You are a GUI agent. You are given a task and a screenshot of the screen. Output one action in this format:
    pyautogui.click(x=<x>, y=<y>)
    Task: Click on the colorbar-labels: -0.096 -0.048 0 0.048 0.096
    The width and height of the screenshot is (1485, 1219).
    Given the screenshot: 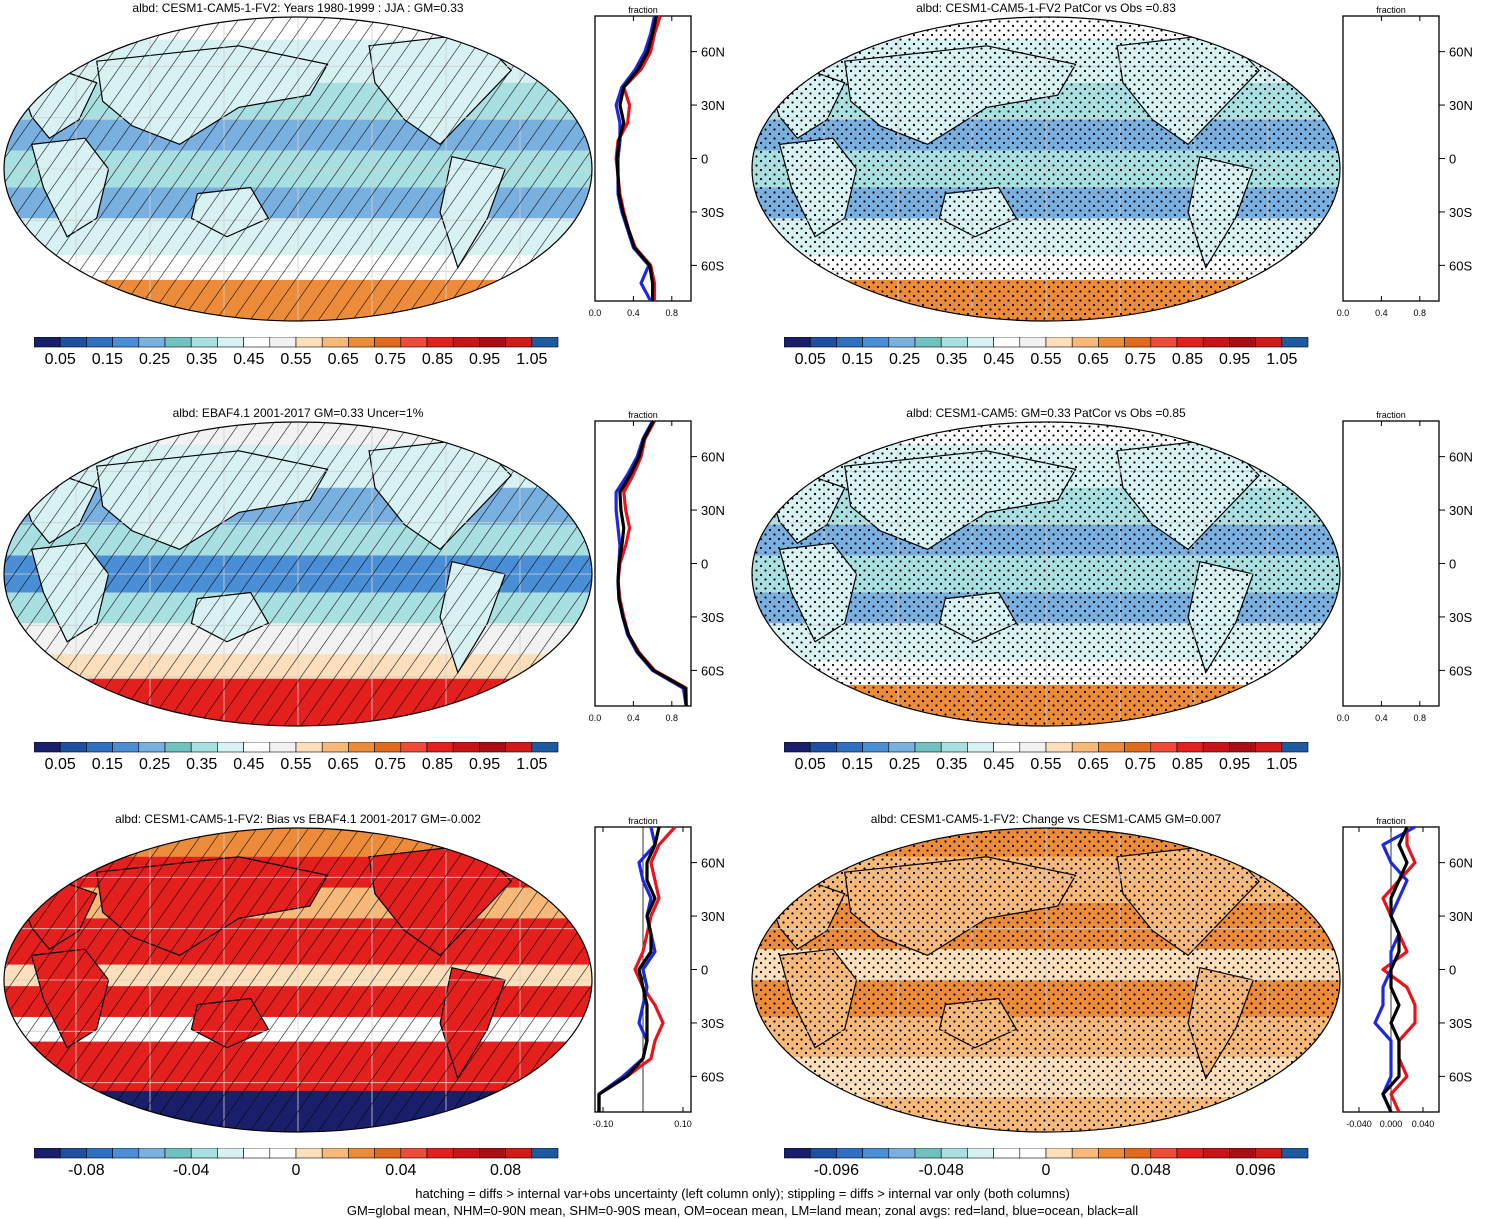 What is the action you would take?
    pyautogui.click(x=1046, y=1172)
    